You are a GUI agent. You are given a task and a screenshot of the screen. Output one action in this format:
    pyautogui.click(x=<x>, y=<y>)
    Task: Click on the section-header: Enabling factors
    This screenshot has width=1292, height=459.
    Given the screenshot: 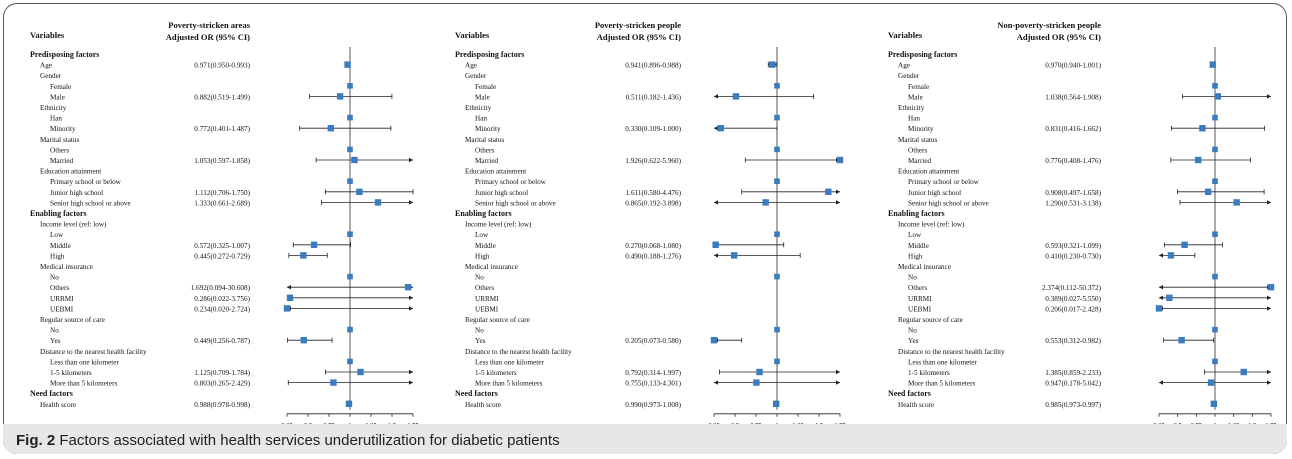 What is the action you would take?
    pyautogui.click(x=483, y=213)
    